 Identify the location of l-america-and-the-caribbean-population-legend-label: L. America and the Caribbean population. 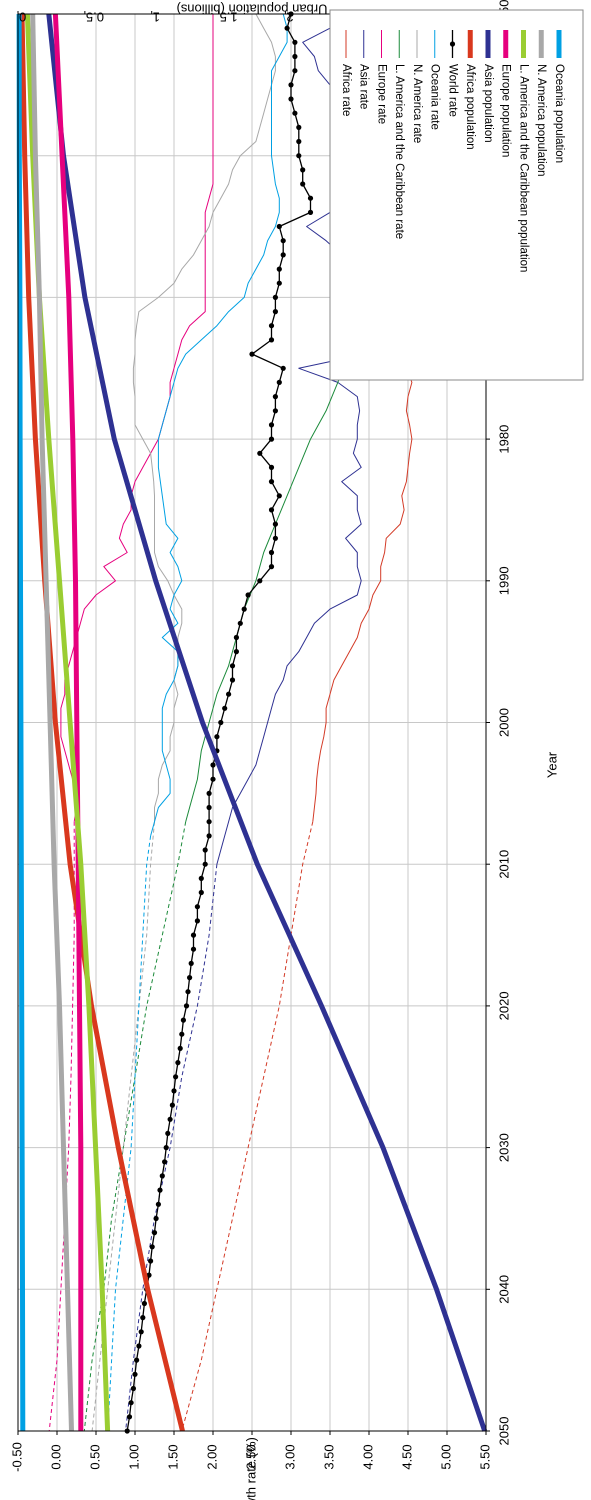
(523, 168).